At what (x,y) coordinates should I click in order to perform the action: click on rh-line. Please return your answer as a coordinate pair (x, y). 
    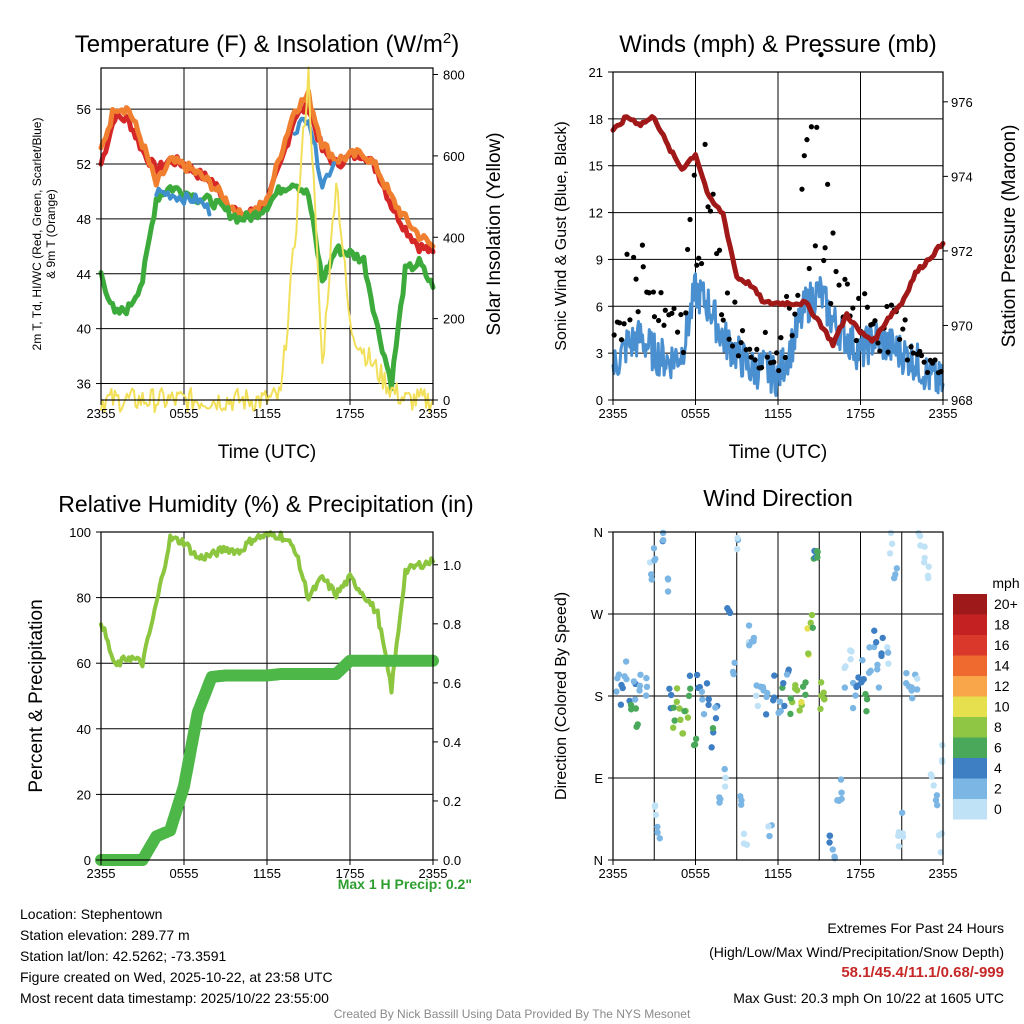
    Looking at the image, I should click on (267, 612).